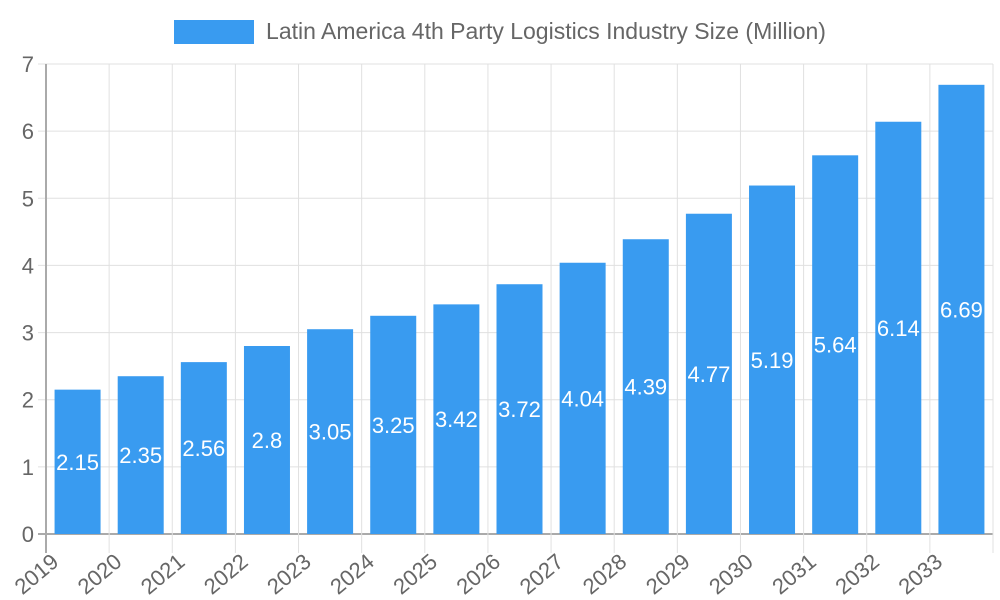  I want to click on data-label: 4.39, so click(645, 387).